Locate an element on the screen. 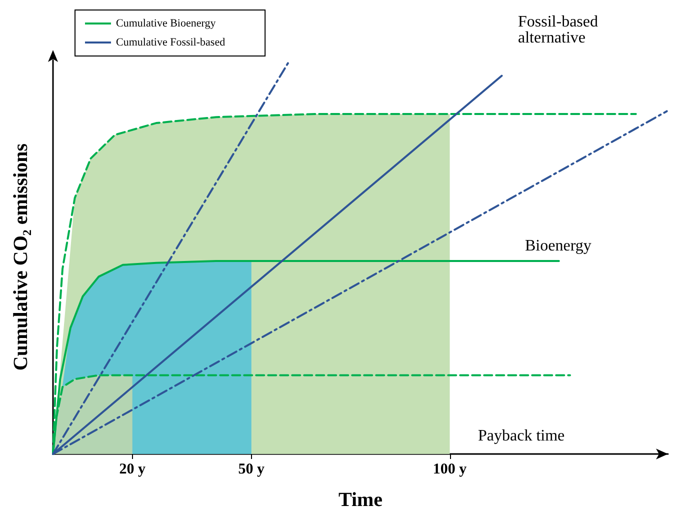  x-tick-label: 20 y is located at coordinates (132, 470).